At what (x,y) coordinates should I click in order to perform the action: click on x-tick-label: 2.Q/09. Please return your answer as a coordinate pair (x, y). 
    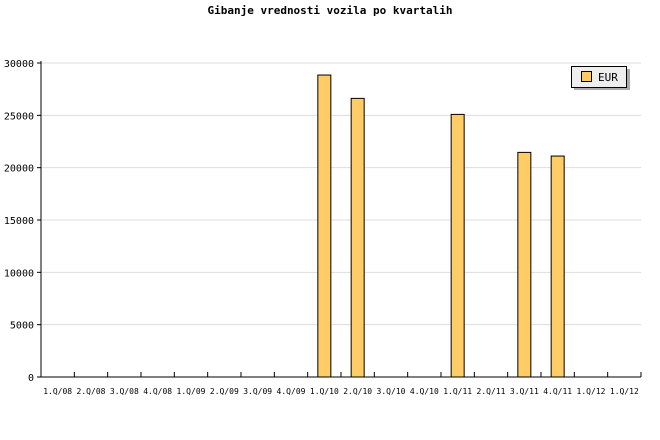
    Looking at the image, I should click on (224, 391).